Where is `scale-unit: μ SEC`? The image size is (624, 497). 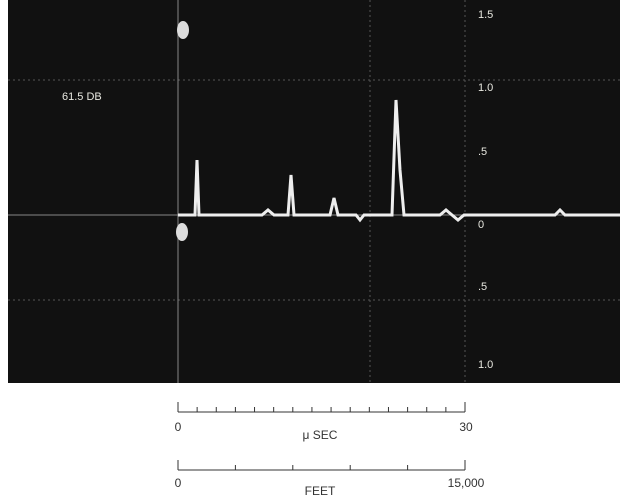
scale-unit: μ SEC is located at coordinates (320, 435).